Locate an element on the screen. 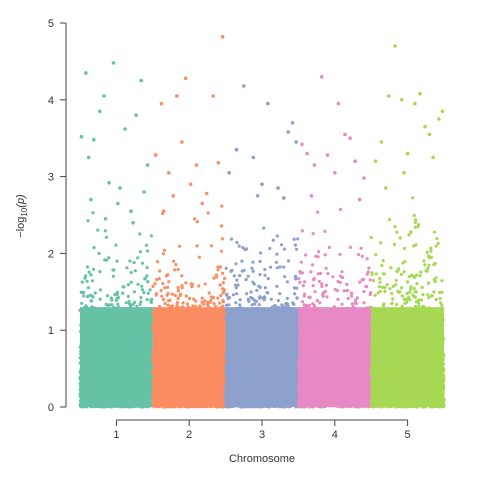 The width and height of the screenshot is (480, 480). chromosome-1-points is located at coordinates (116, 235).